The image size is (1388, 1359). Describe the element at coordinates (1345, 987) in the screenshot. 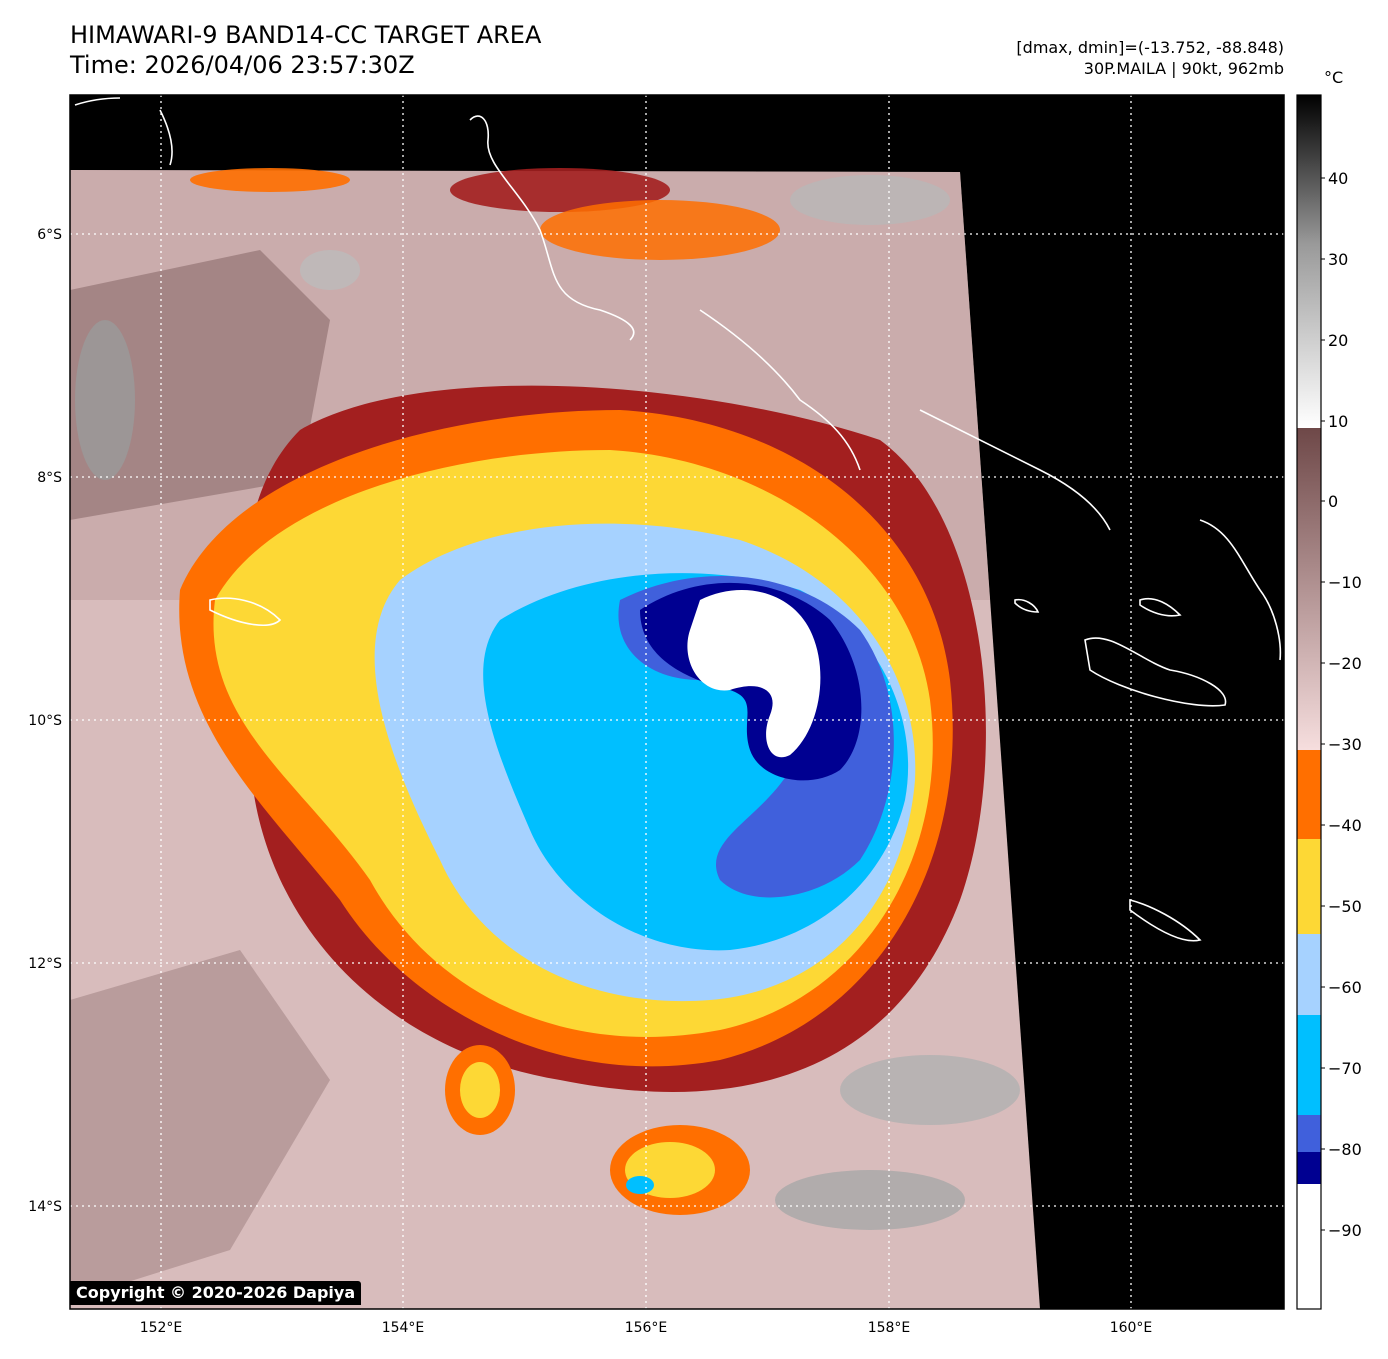

I see `colorbar-tick-label: −60` at that location.